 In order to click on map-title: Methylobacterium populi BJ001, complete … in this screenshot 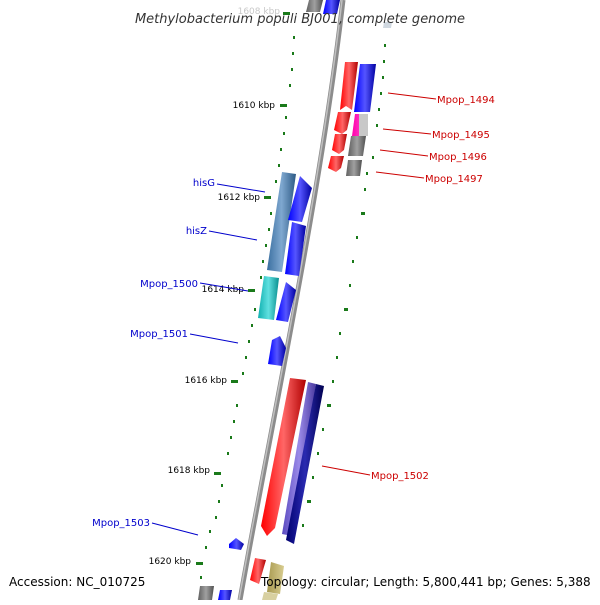, I will do `click(300, 19)`.